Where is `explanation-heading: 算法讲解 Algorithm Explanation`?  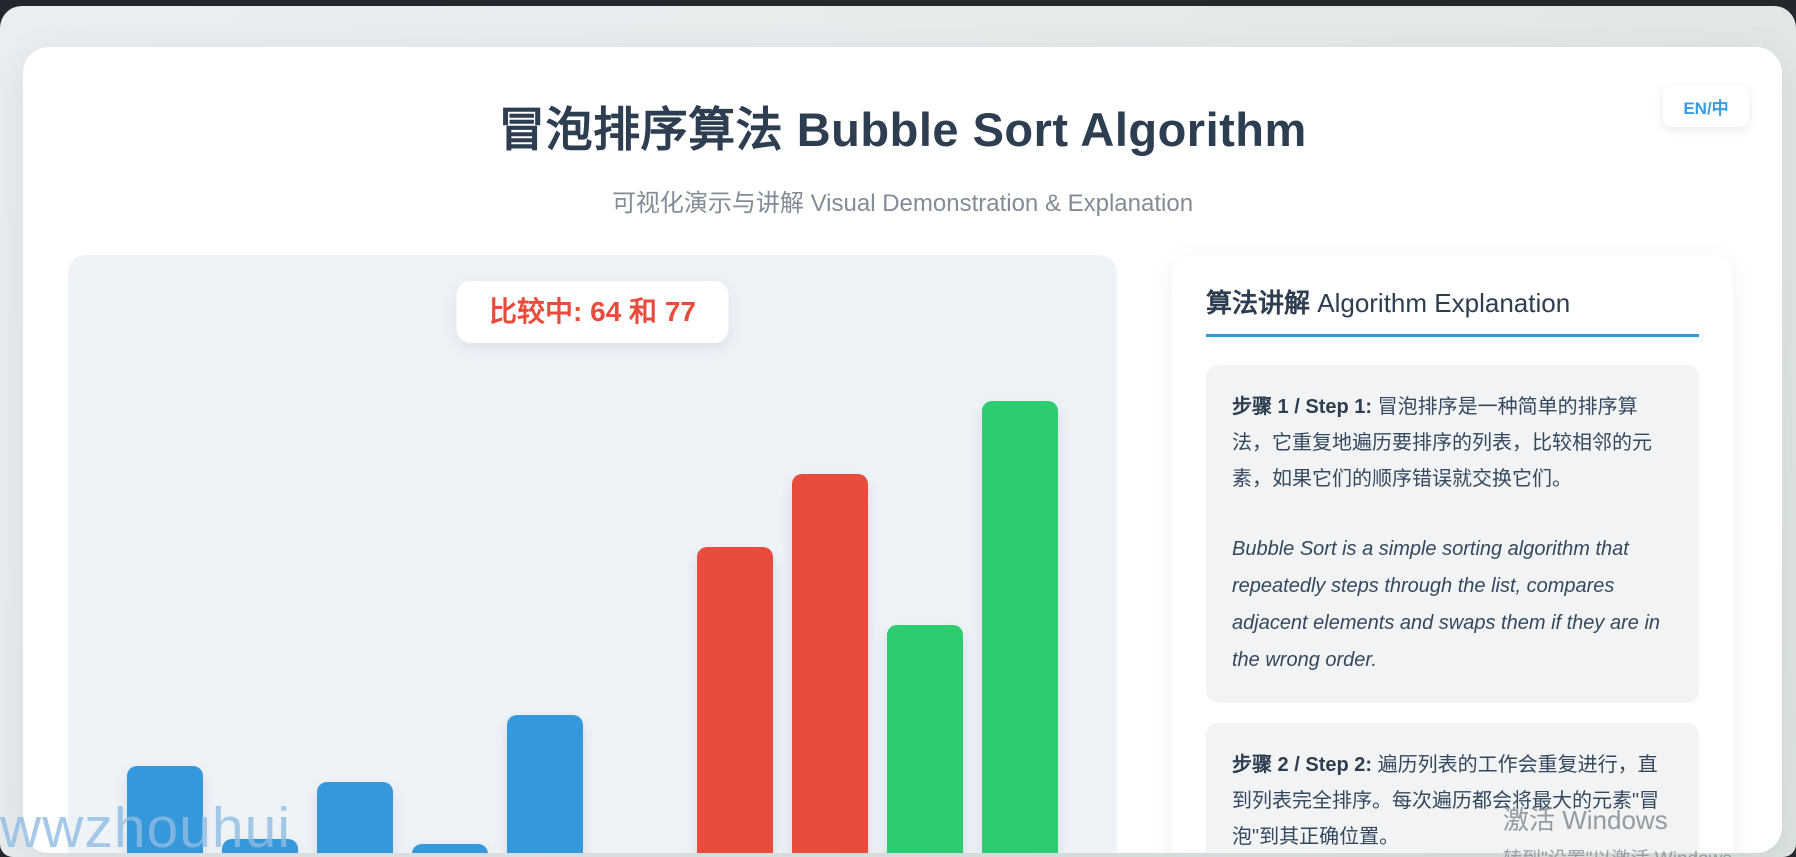 explanation-heading: 算法讲解 Algorithm Explanation is located at coordinates (1452, 301).